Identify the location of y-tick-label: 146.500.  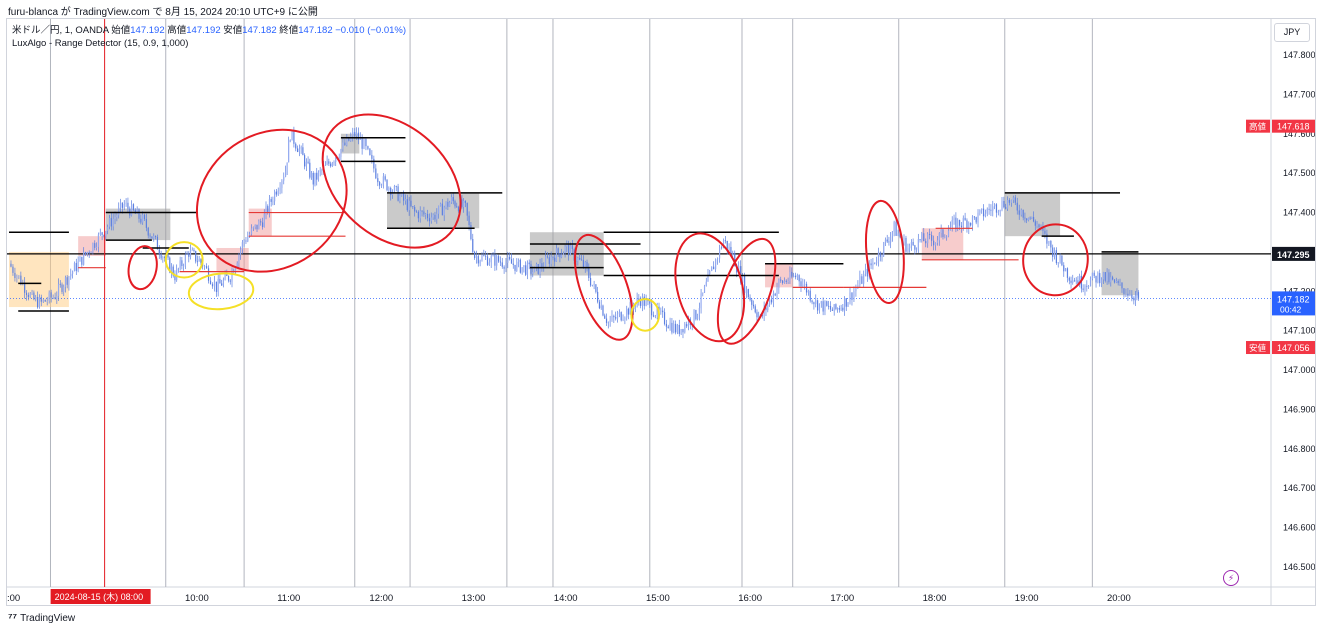
(1299, 567).